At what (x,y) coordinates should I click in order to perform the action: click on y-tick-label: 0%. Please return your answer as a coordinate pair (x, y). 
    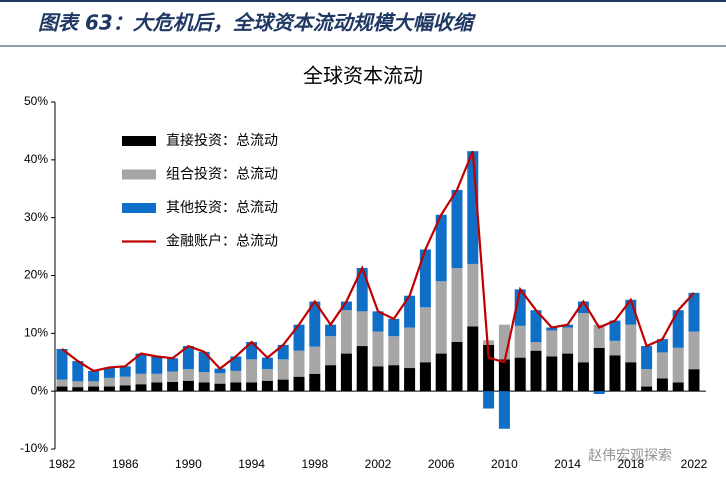
    Looking at the image, I should click on (40, 390).